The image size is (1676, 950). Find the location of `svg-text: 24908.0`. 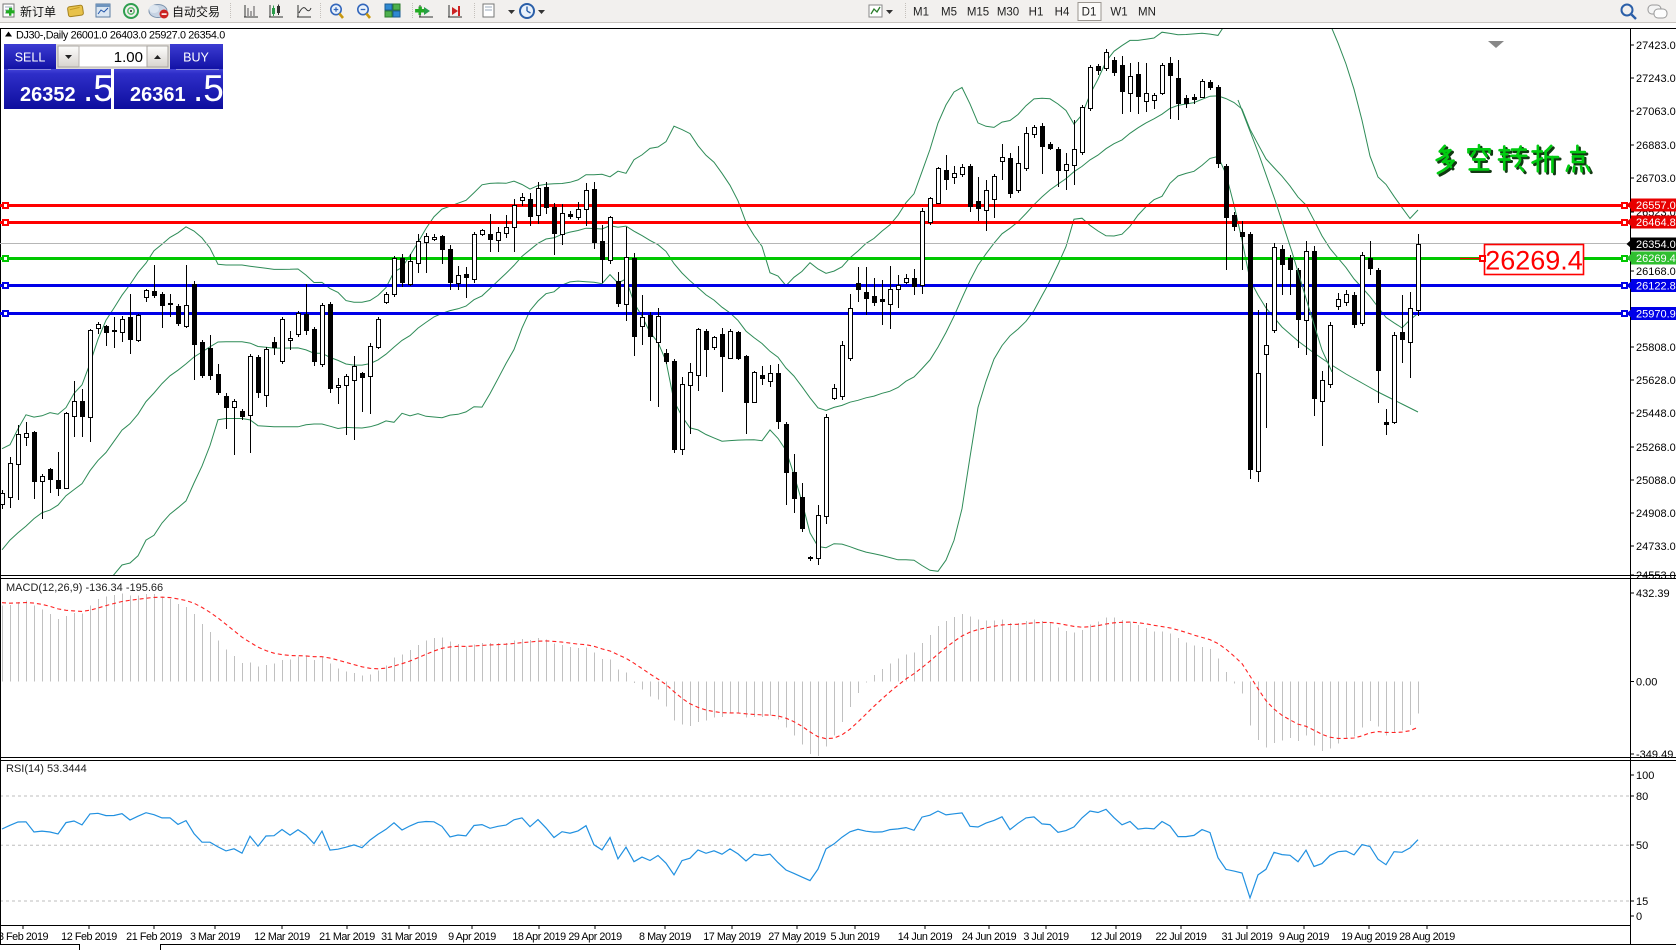

svg-text: 24908.0 is located at coordinates (1656, 514).